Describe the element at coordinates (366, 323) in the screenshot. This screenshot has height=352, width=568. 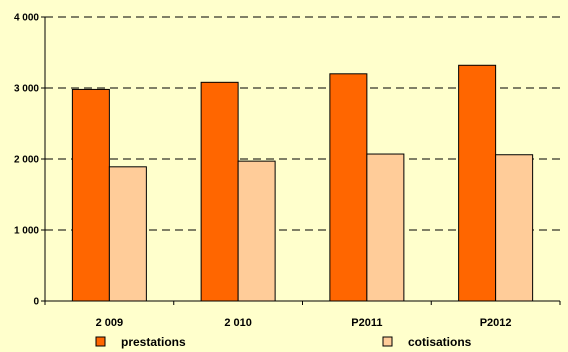
I see `x-tick-label: P2011` at that location.